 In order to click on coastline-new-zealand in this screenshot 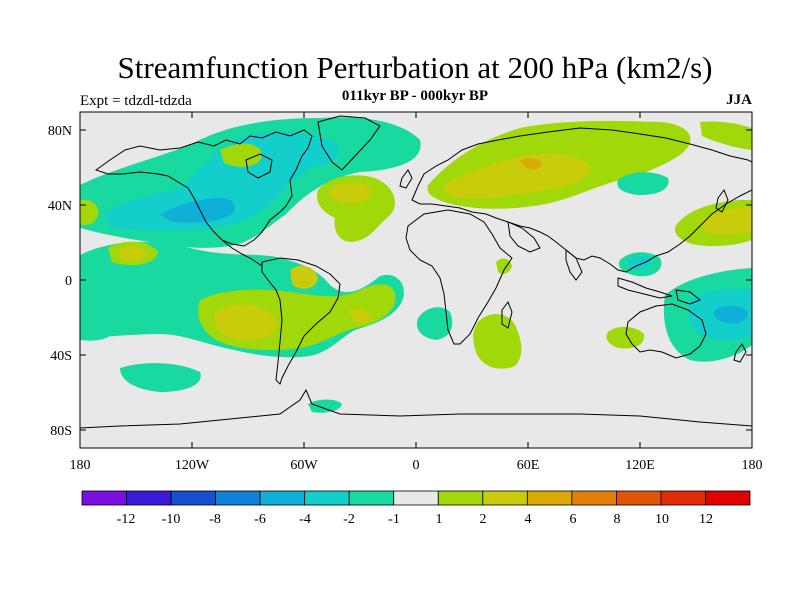, I will do `click(740, 353)`.